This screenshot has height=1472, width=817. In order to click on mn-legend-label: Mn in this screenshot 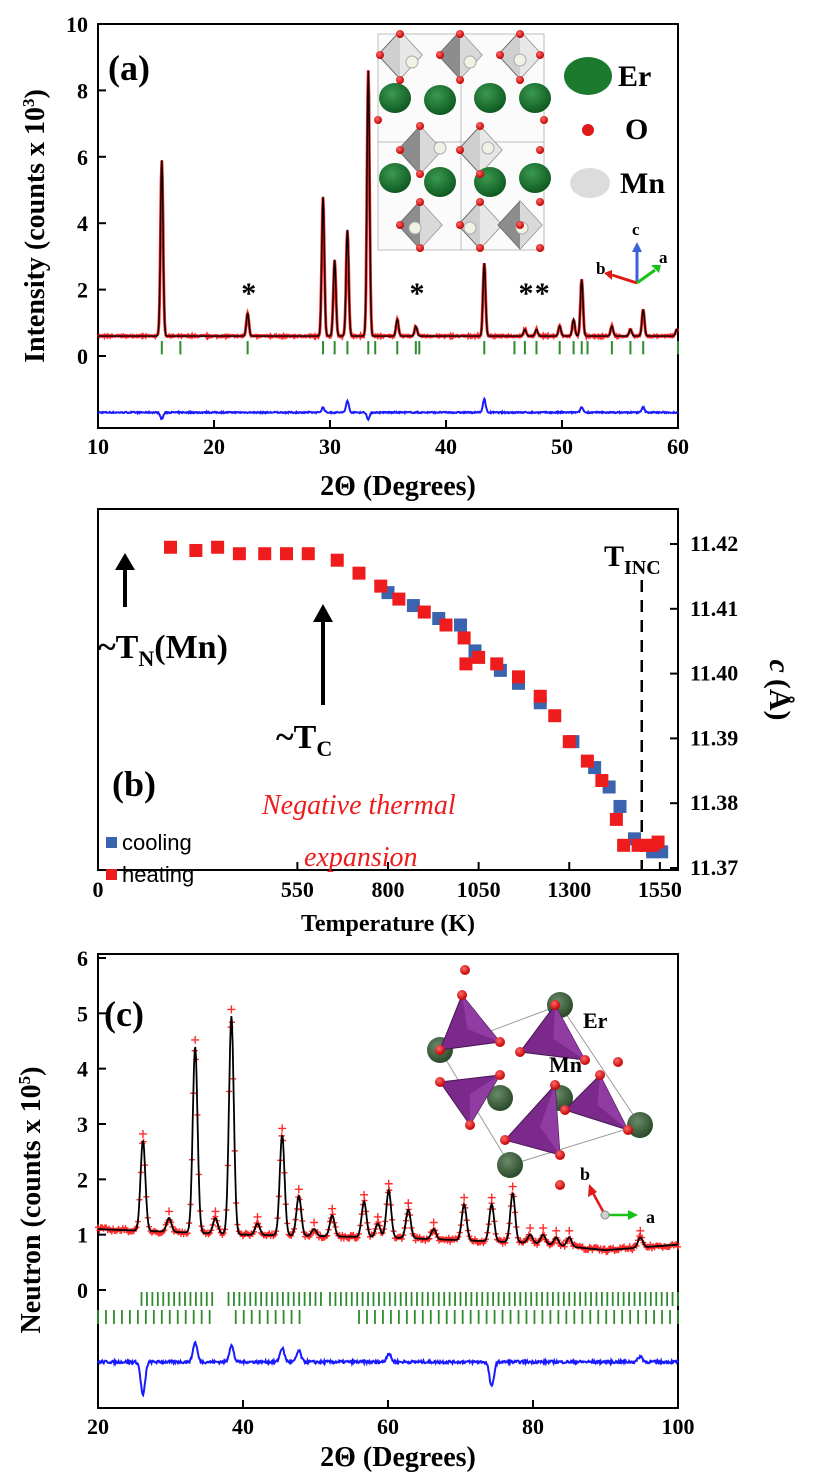, I will do `click(642, 183)`.